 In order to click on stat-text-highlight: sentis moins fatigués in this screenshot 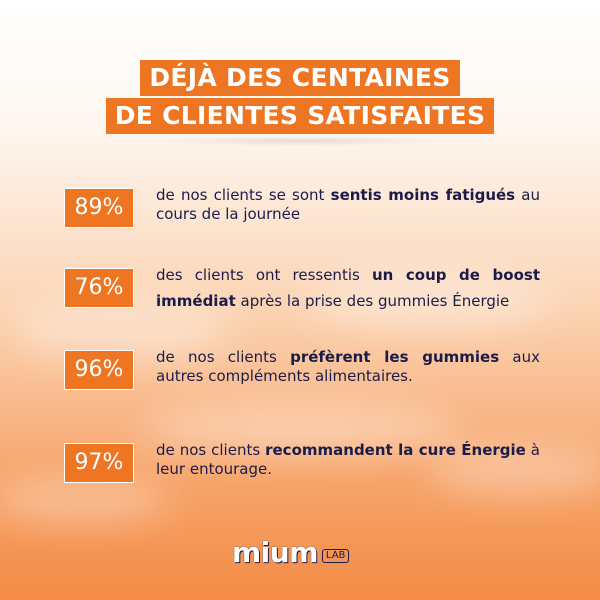, I will do `click(423, 195)`.